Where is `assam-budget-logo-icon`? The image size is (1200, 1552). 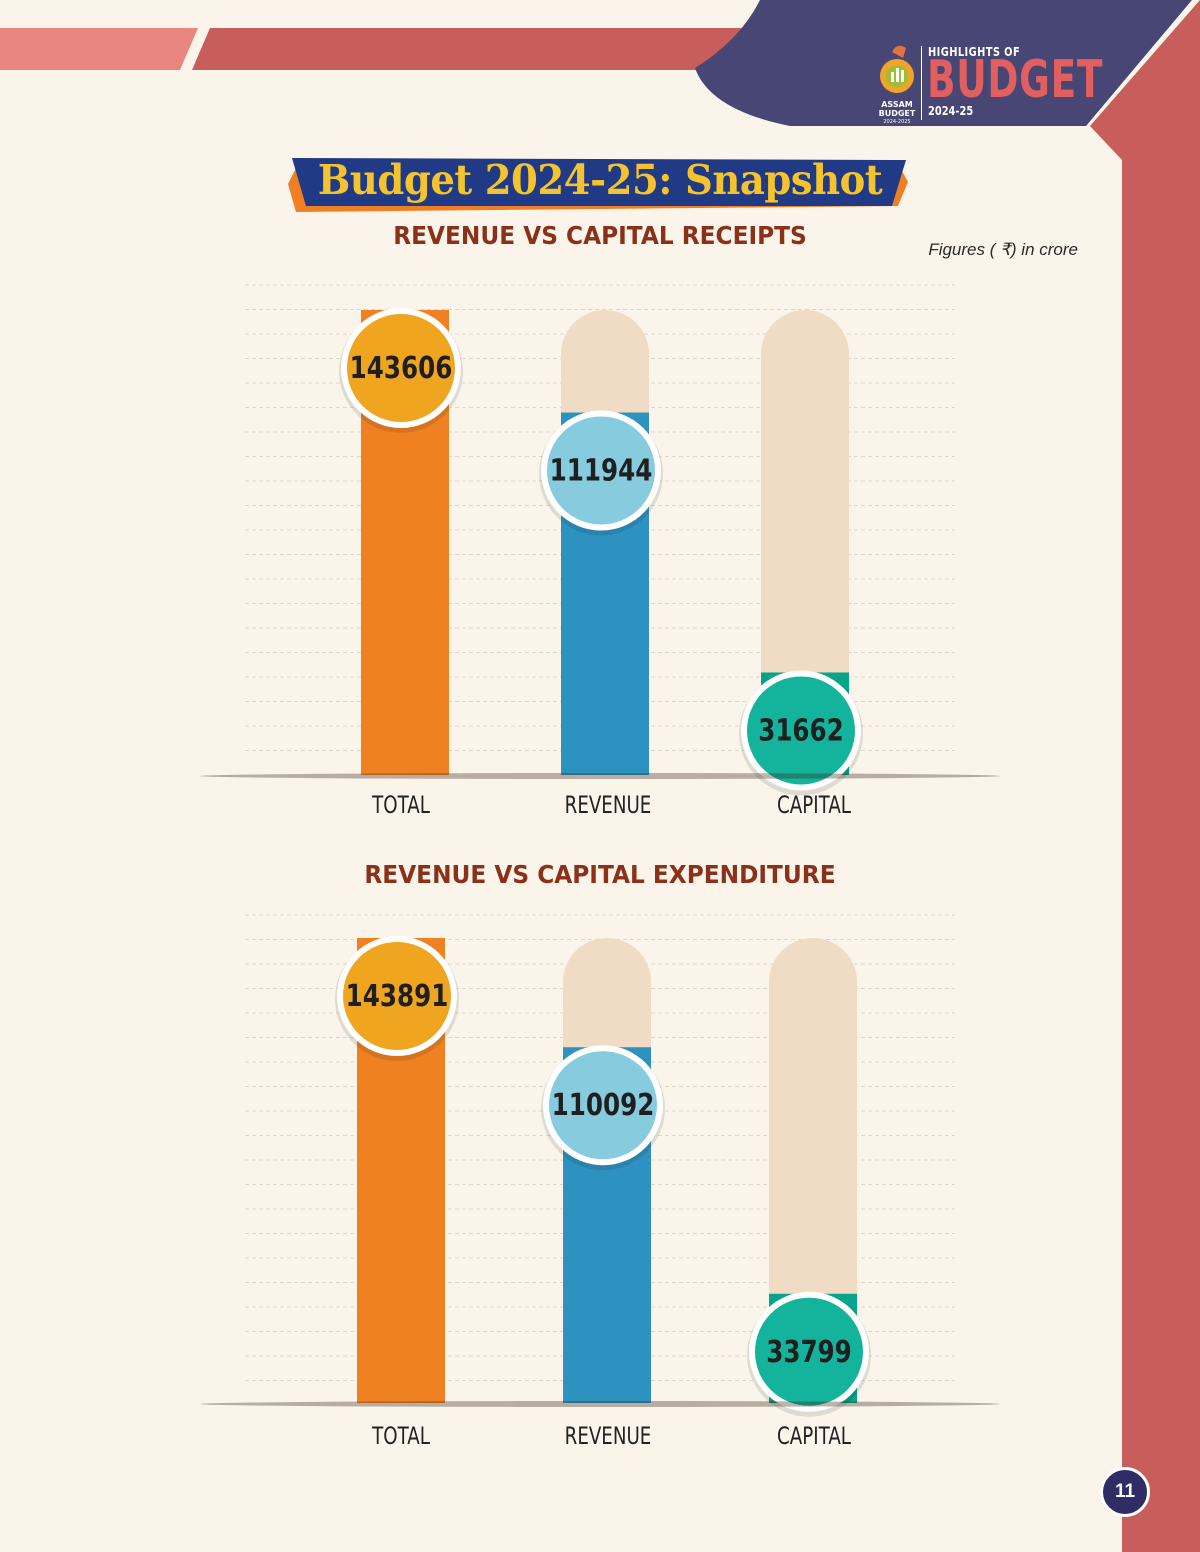
assam-budget-logo-icon is located at coordinates (897, 69).